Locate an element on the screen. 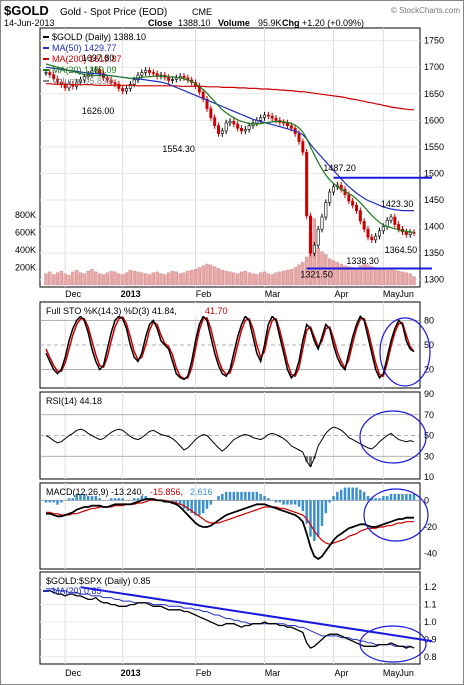 This screenshot has height=685, width=464. exchange-label: CME is located at coordinates (202, 12).